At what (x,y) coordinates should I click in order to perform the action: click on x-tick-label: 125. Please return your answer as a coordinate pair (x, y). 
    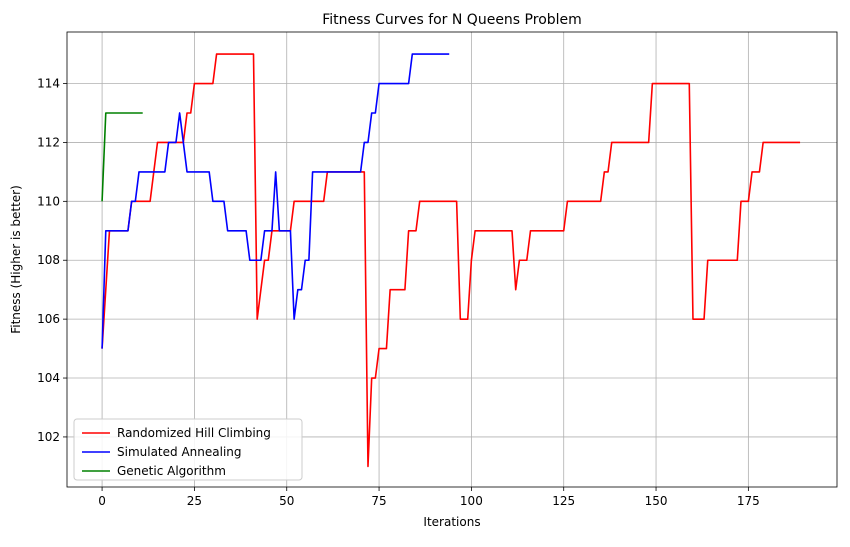
    Looking at the image, I should click on (563, 501).